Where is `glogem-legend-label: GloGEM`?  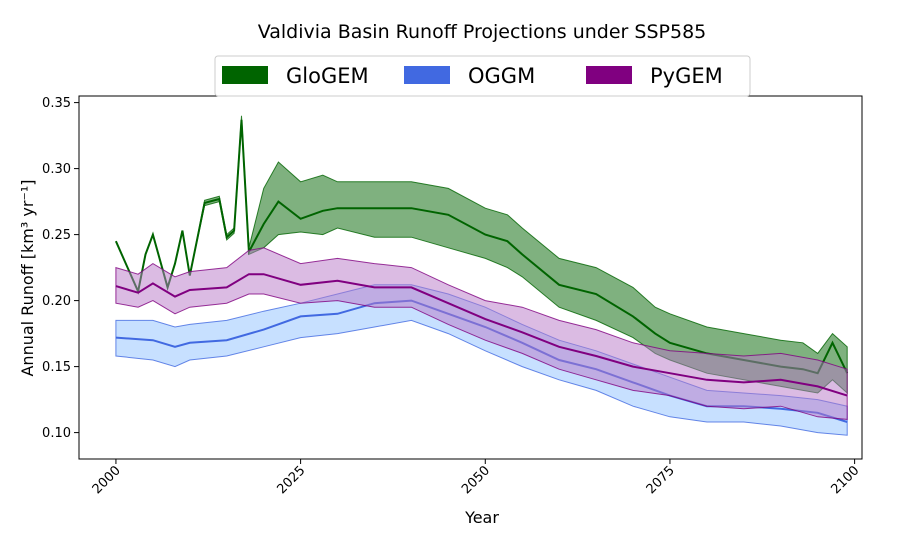 glogem-legend-label: GloGEM is located at coordinates (327, 76).